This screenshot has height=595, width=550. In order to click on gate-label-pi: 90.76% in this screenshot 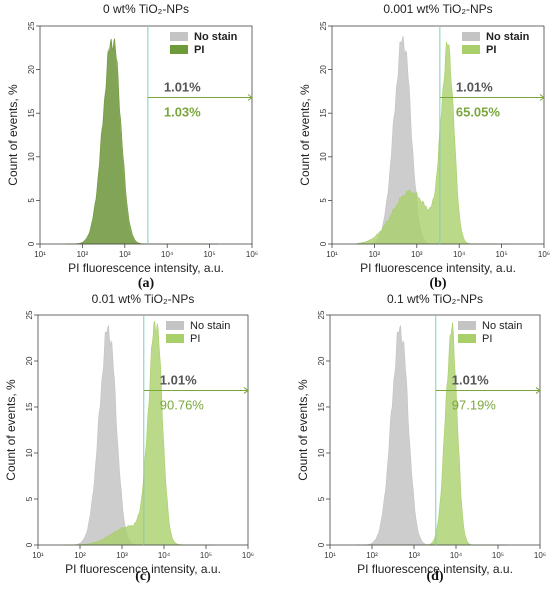, I will do `click(182, 404)`.